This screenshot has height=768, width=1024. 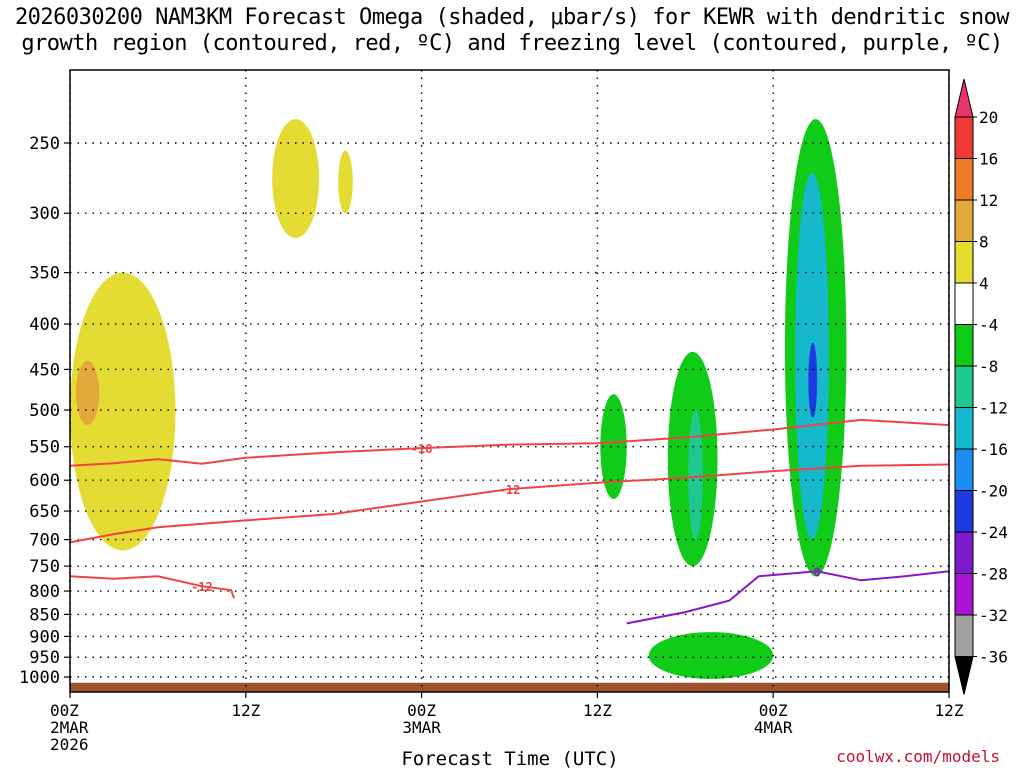 I want to click on colorbar-label-1: 16, so click(x=988, y=159).